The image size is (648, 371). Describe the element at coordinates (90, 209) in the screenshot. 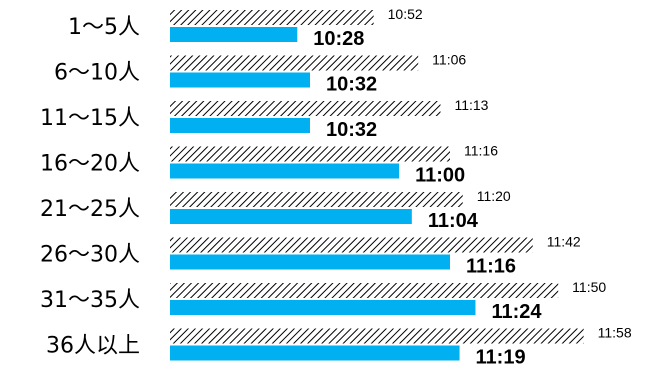

I see `category-label: 21〜25人` at that location.